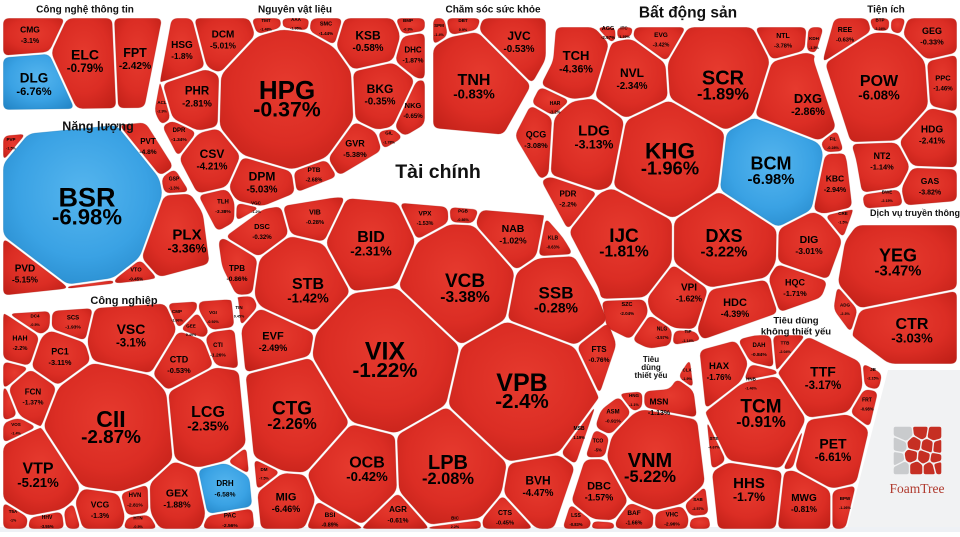 Image resolution: width=960 pixels, height=537 pixels. Describe the element at coordinates (662, 337) in the screenshot. I see `svg-text: -3.57%` at that location.